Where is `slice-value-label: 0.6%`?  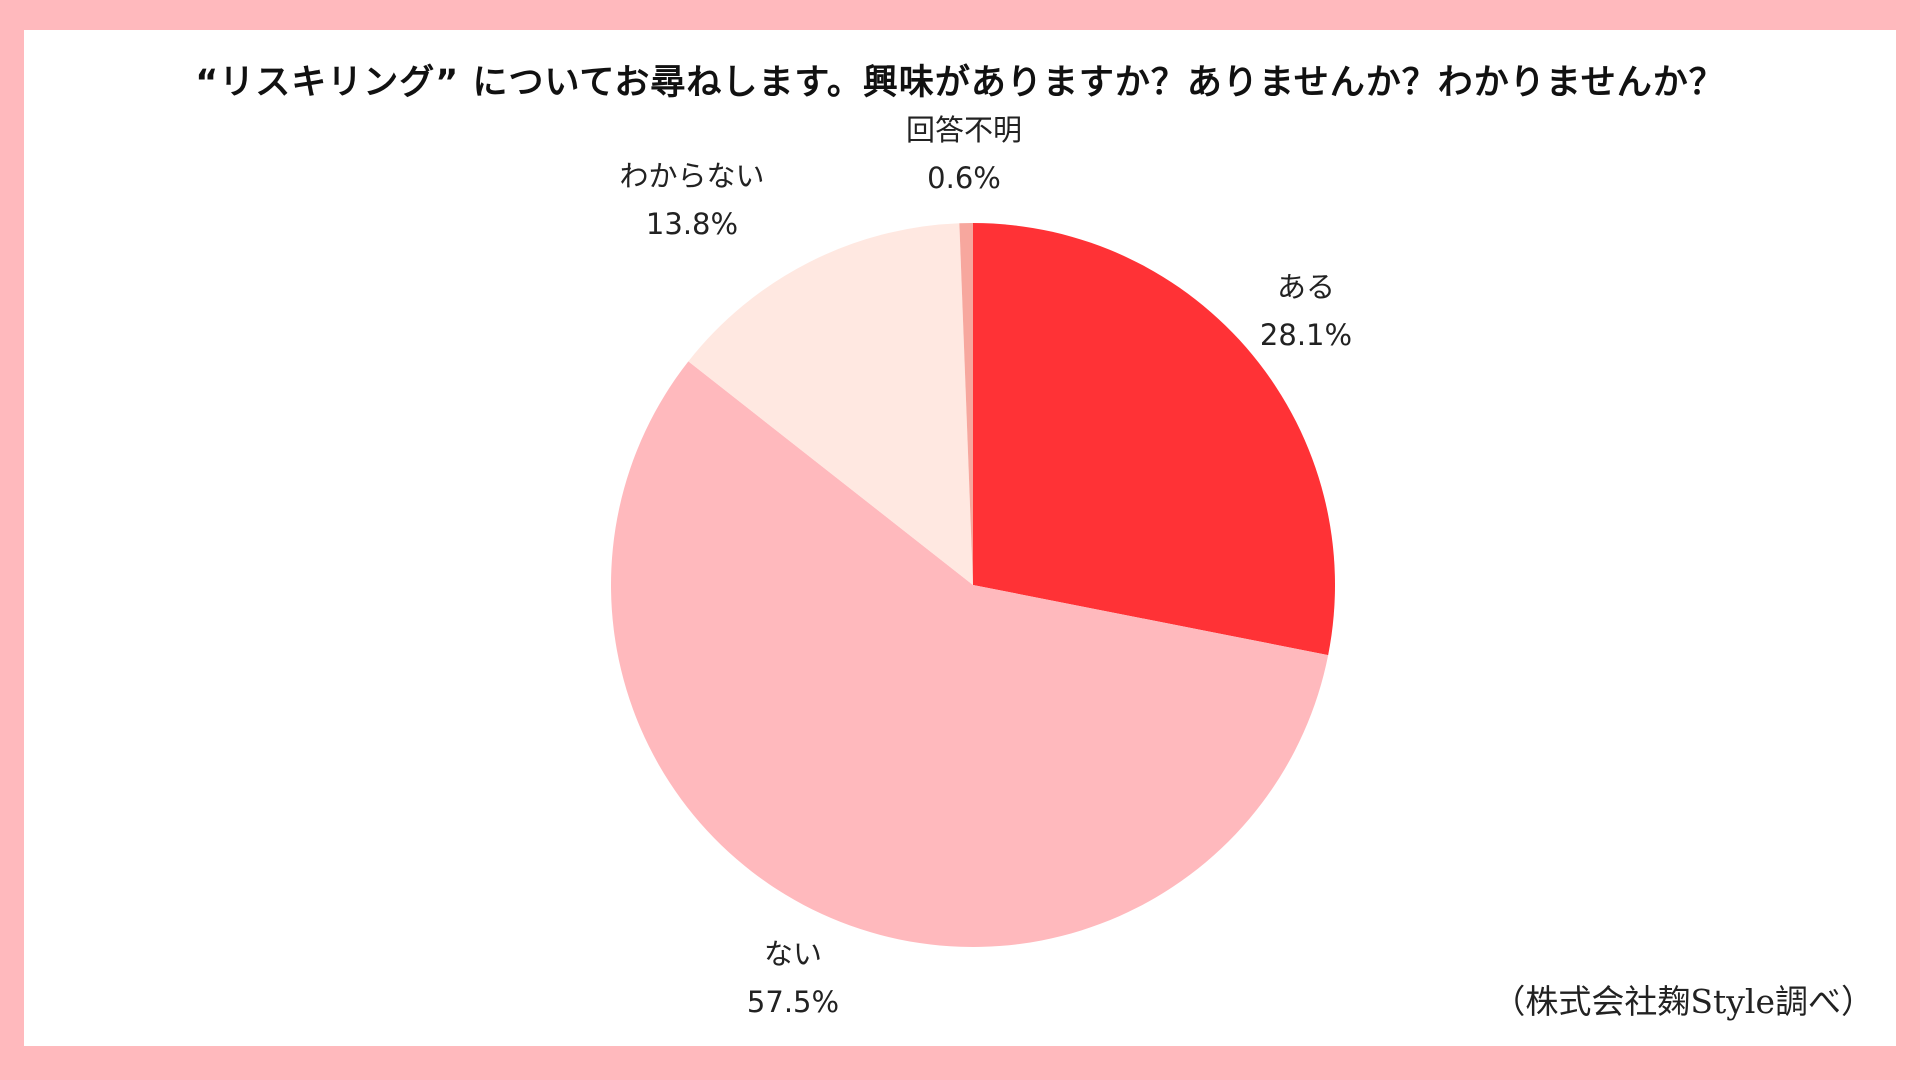
slice-value-label: 0.6% is located at coordinates (964, 178).